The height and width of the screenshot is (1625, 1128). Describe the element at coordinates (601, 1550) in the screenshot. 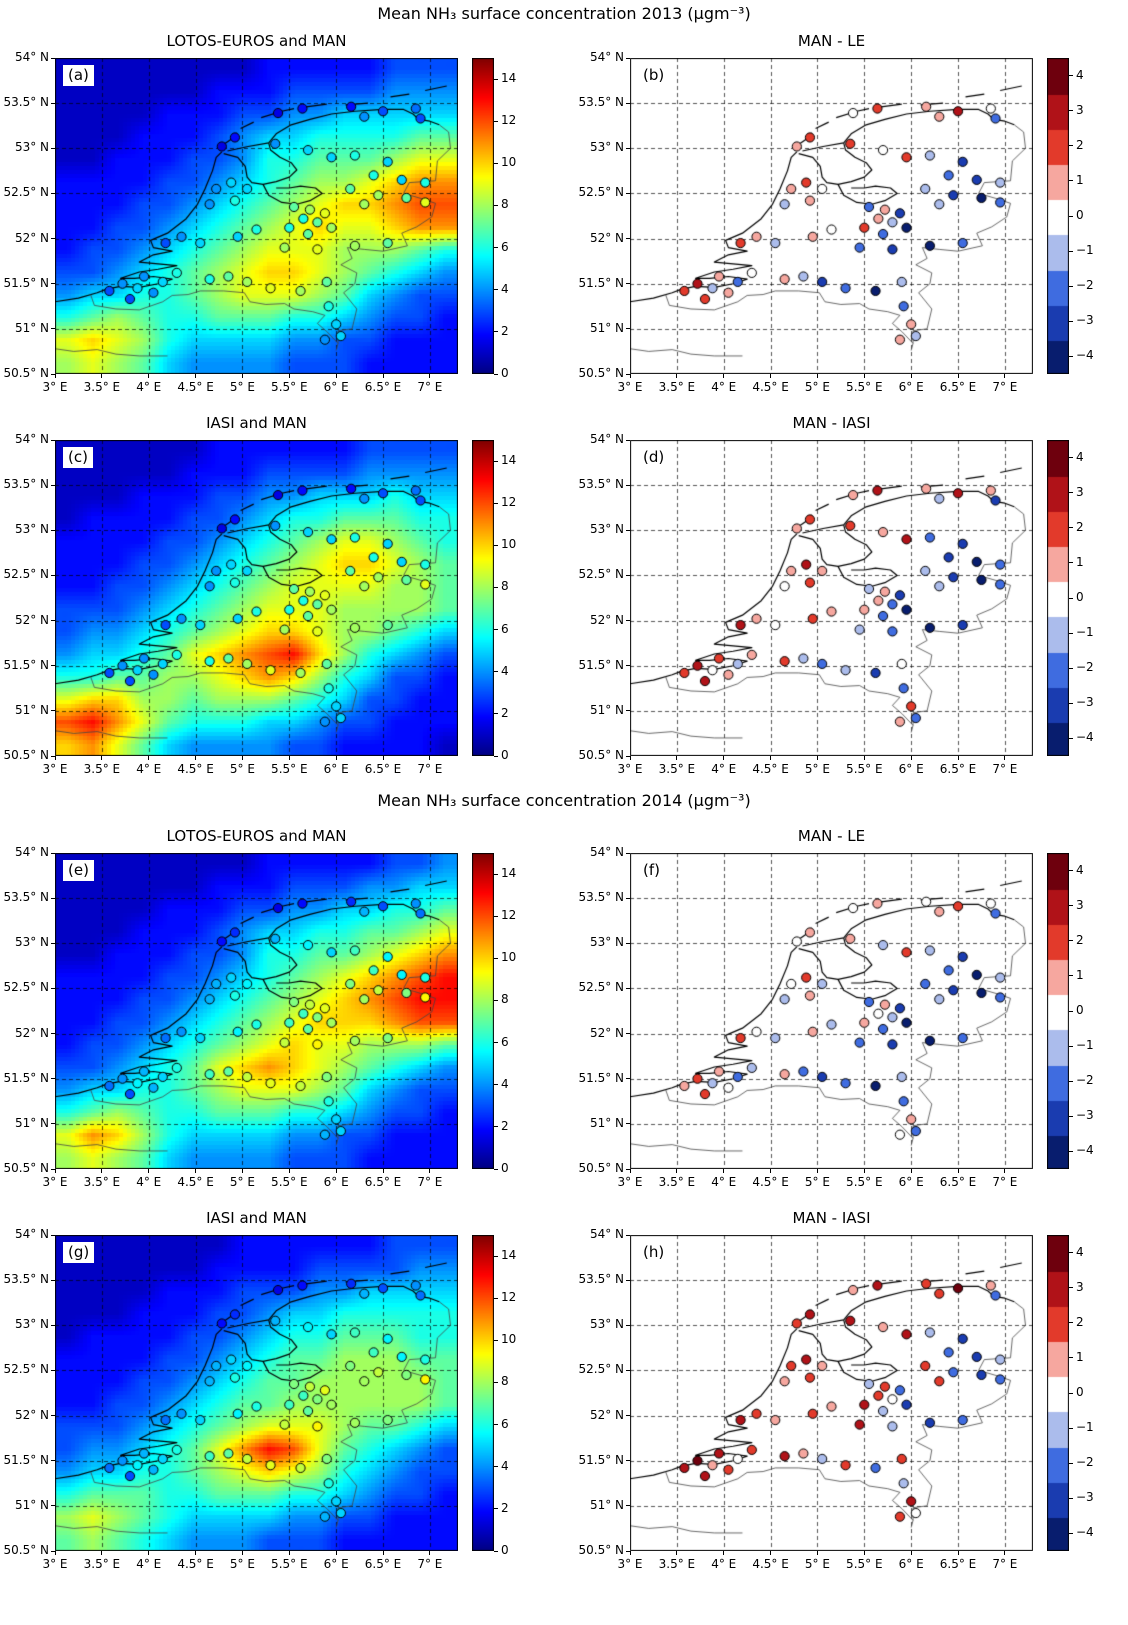

I see `y-tick-label: 50.5° N` at that location.